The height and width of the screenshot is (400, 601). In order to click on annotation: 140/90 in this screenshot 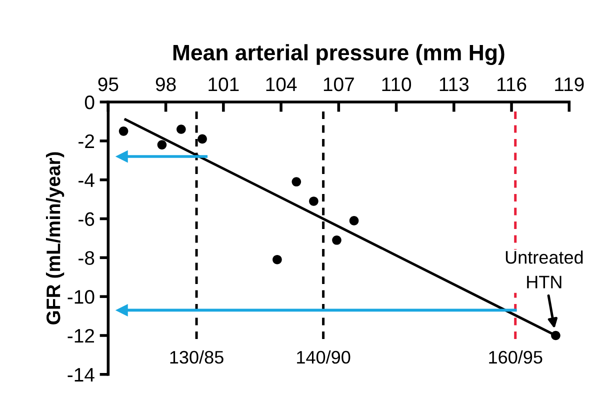, I will do `click(323, 357)`.